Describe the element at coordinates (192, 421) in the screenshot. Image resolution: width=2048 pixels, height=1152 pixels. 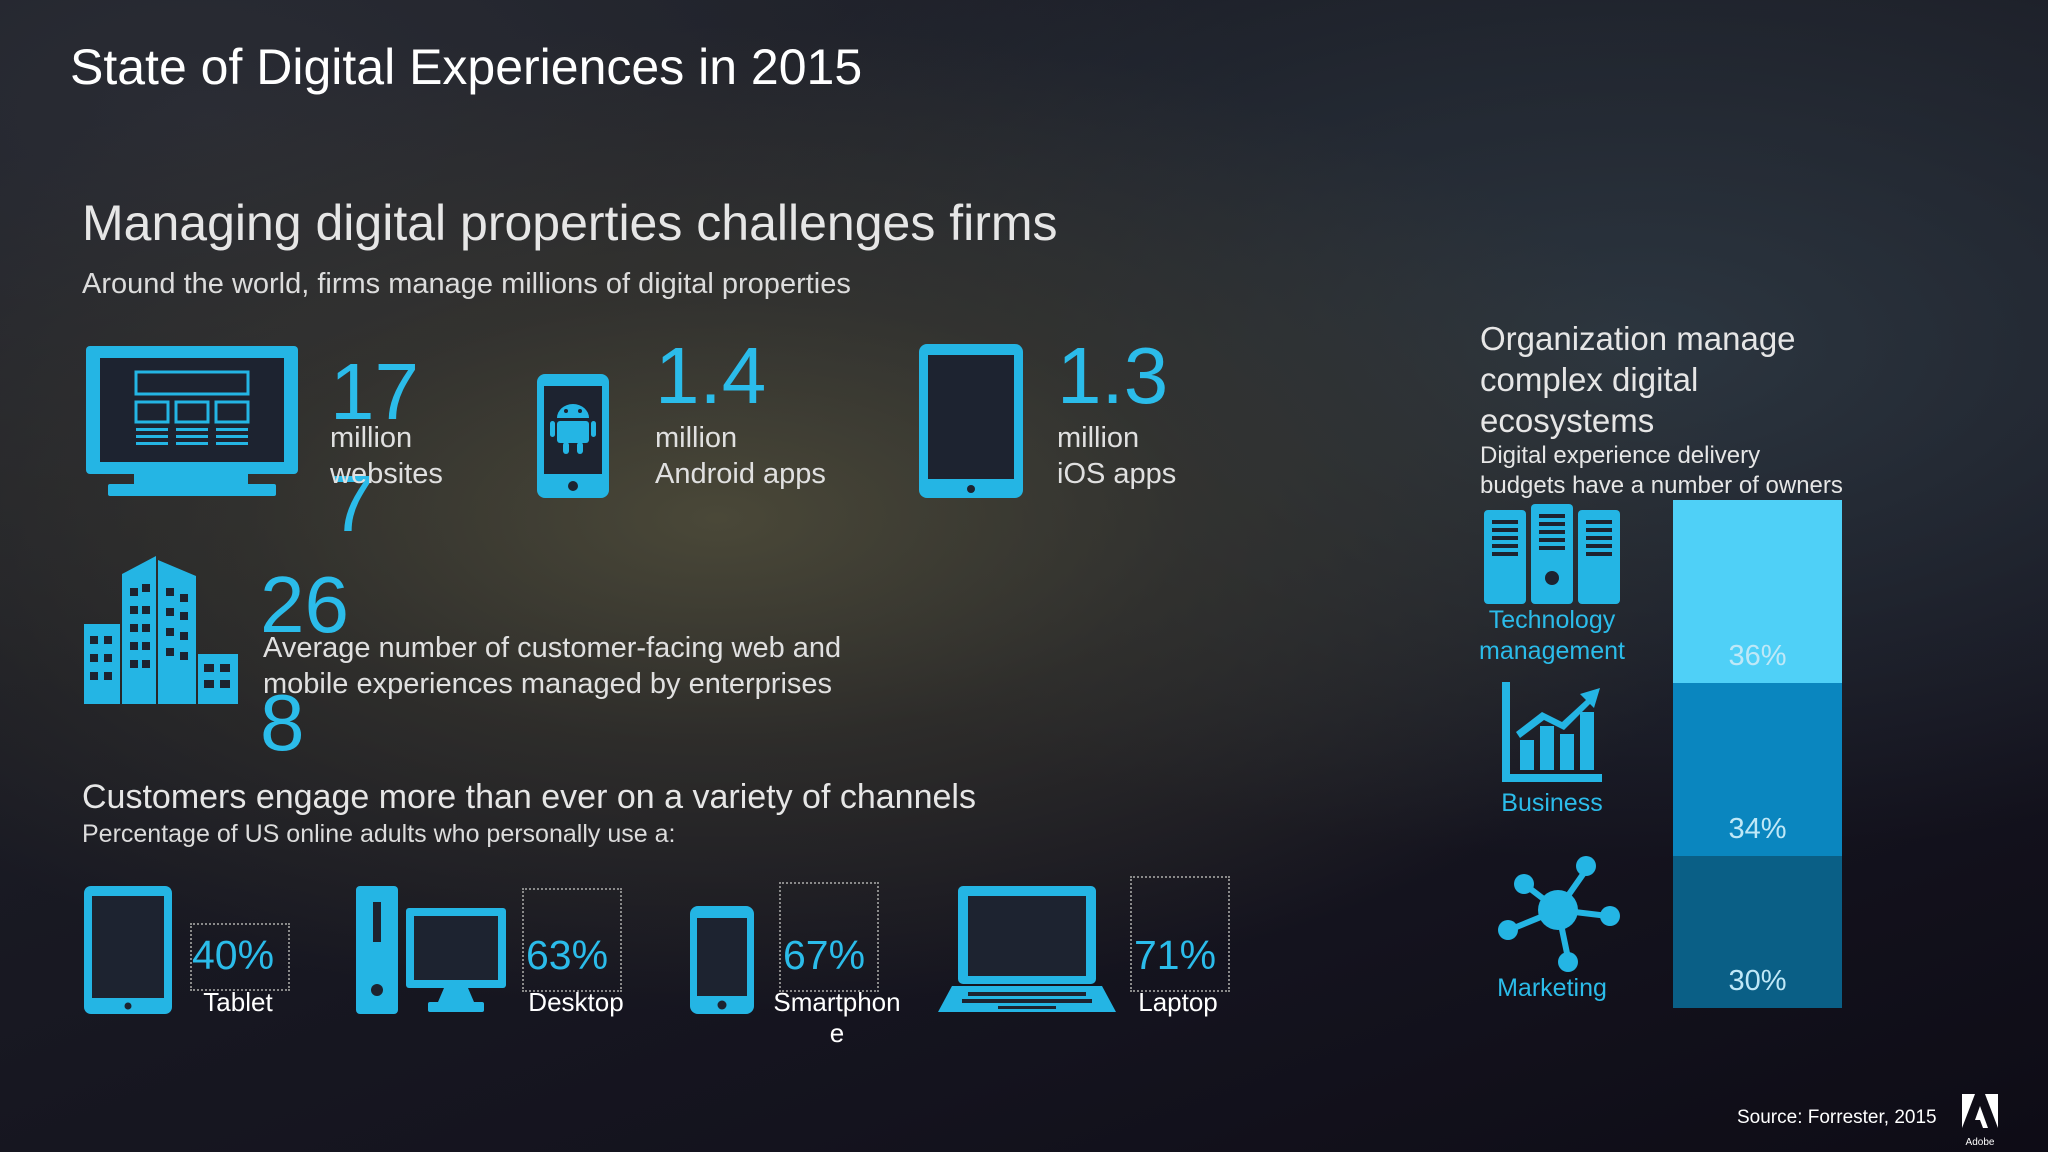
I see `monitor-website-icon` at that location.